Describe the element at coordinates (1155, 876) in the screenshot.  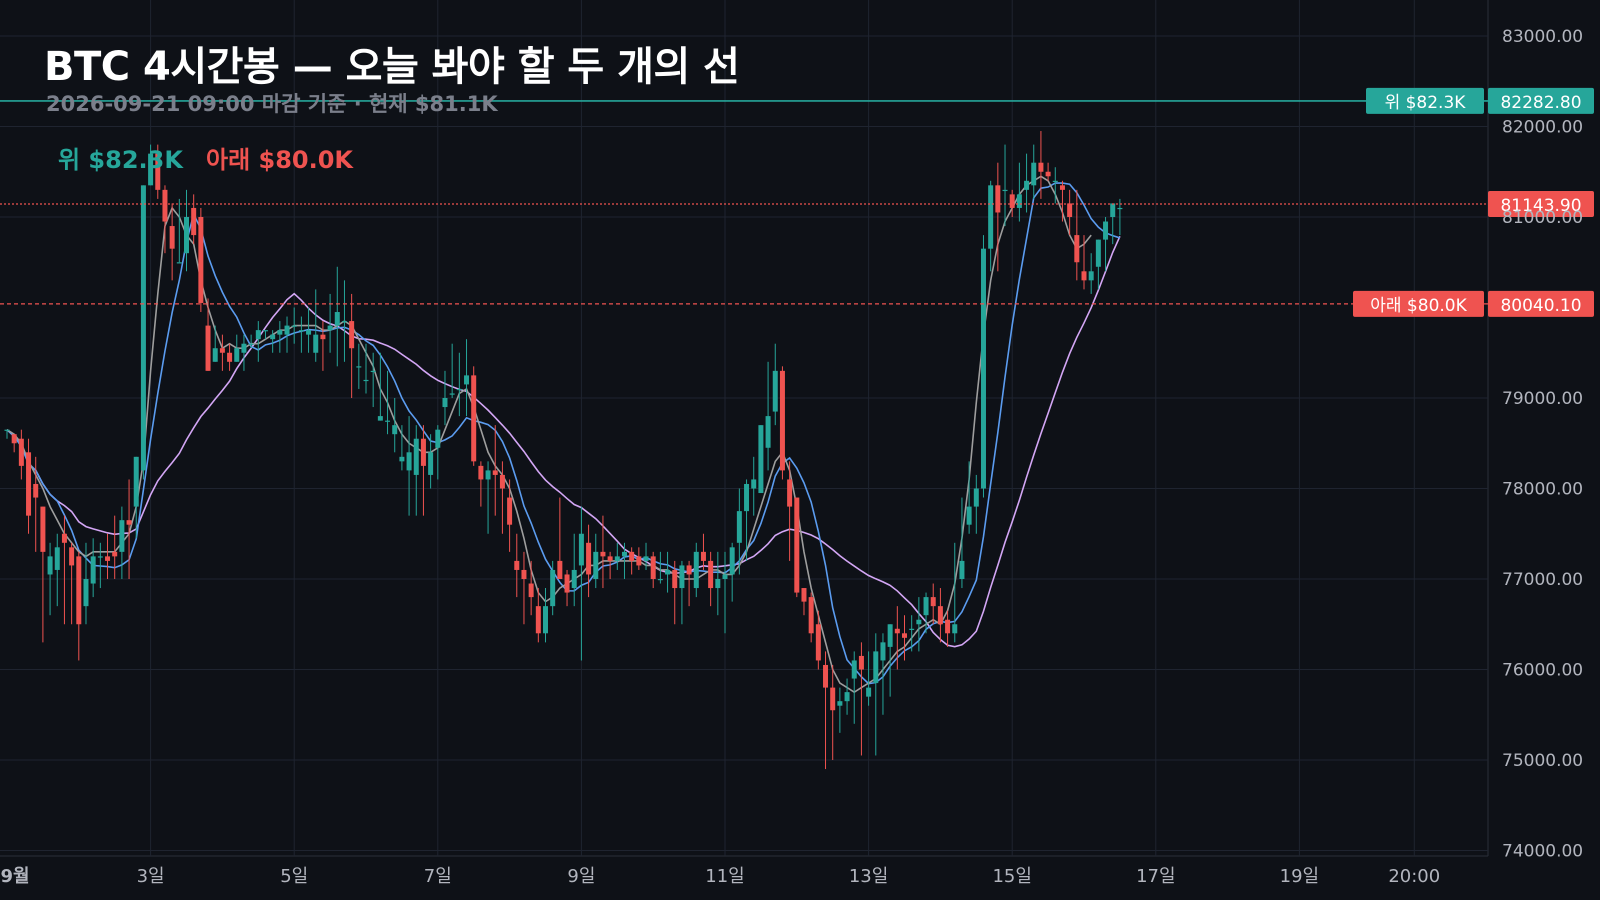
I see `x-tick-label: 17일` at that location.